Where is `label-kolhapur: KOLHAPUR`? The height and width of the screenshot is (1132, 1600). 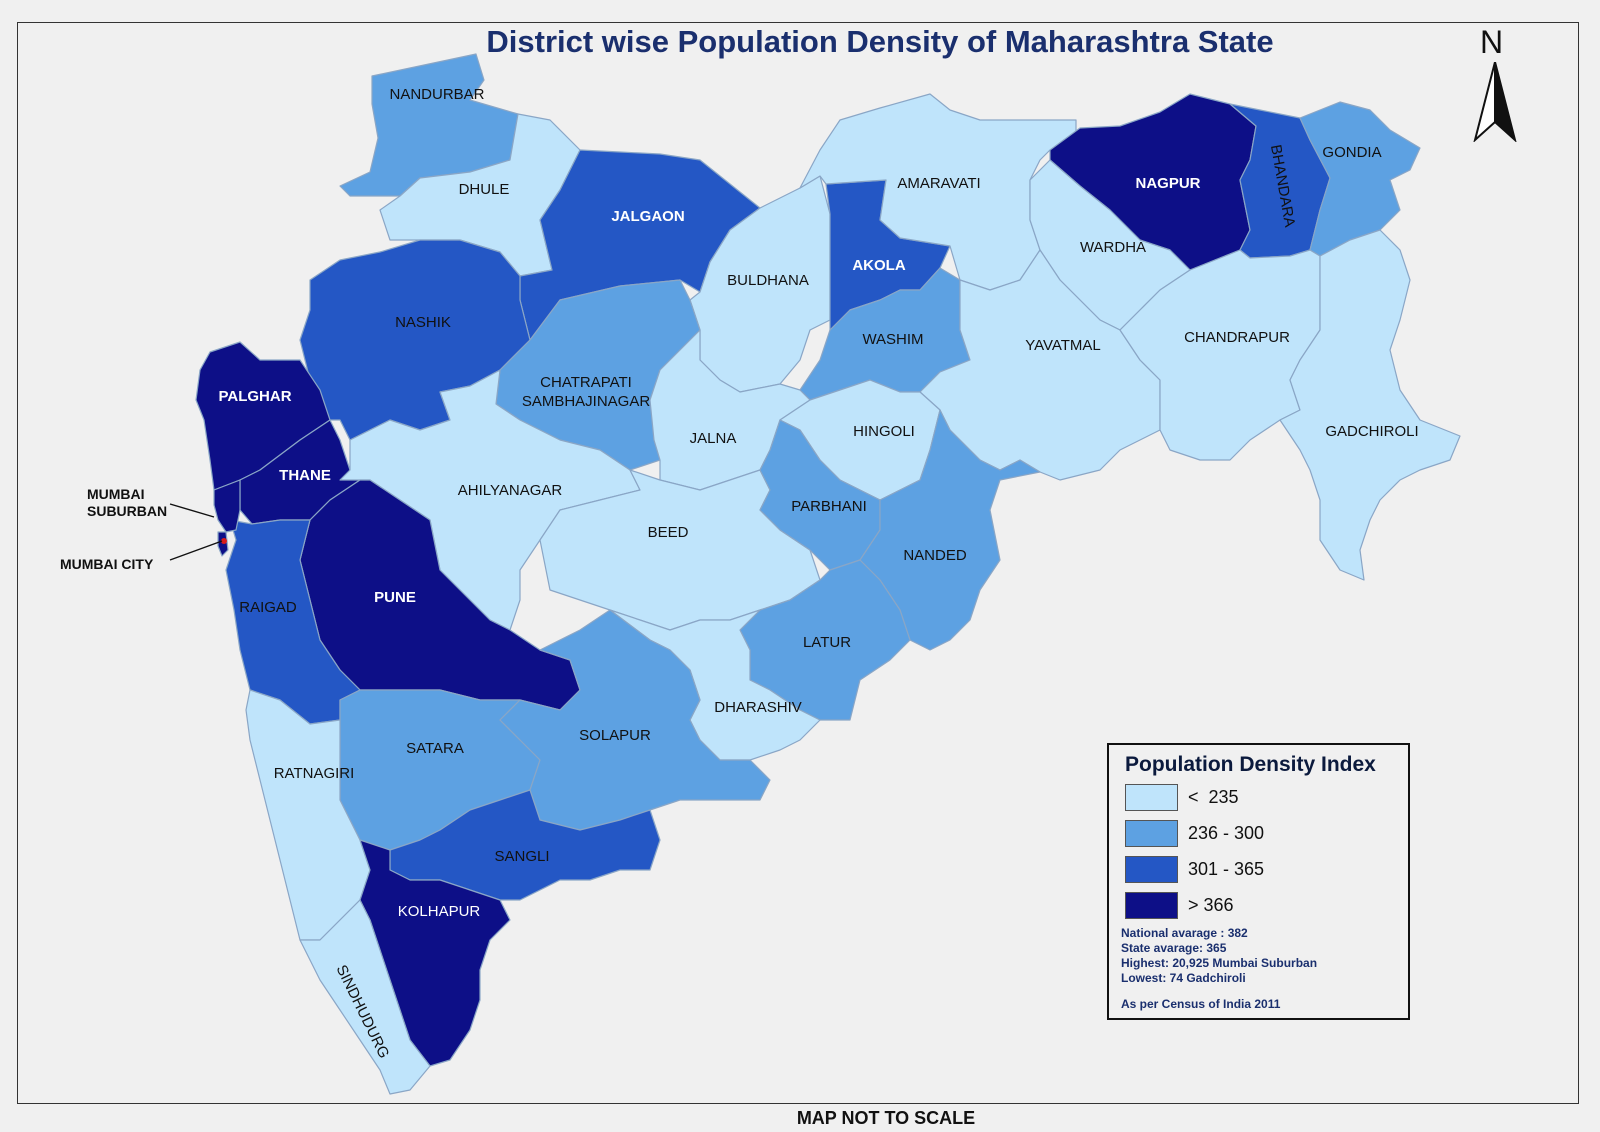 label-kolhapur: KOLHAPUR is located at coordinates (439, 911).